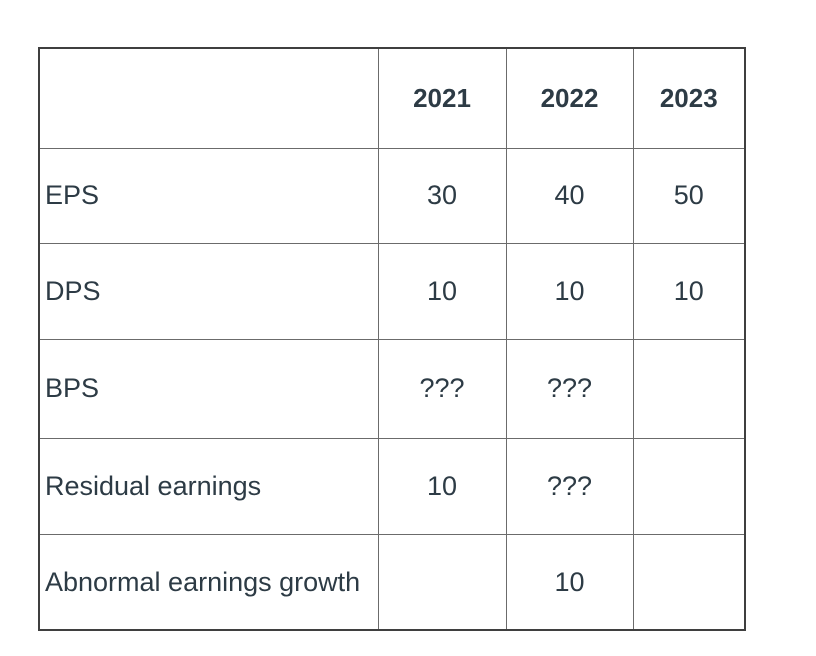 This screenshot has width=816, height=656. Describe the element at coordinates (208, 388) in the screenshot. I see `row-label-bps: BPS` at that location.